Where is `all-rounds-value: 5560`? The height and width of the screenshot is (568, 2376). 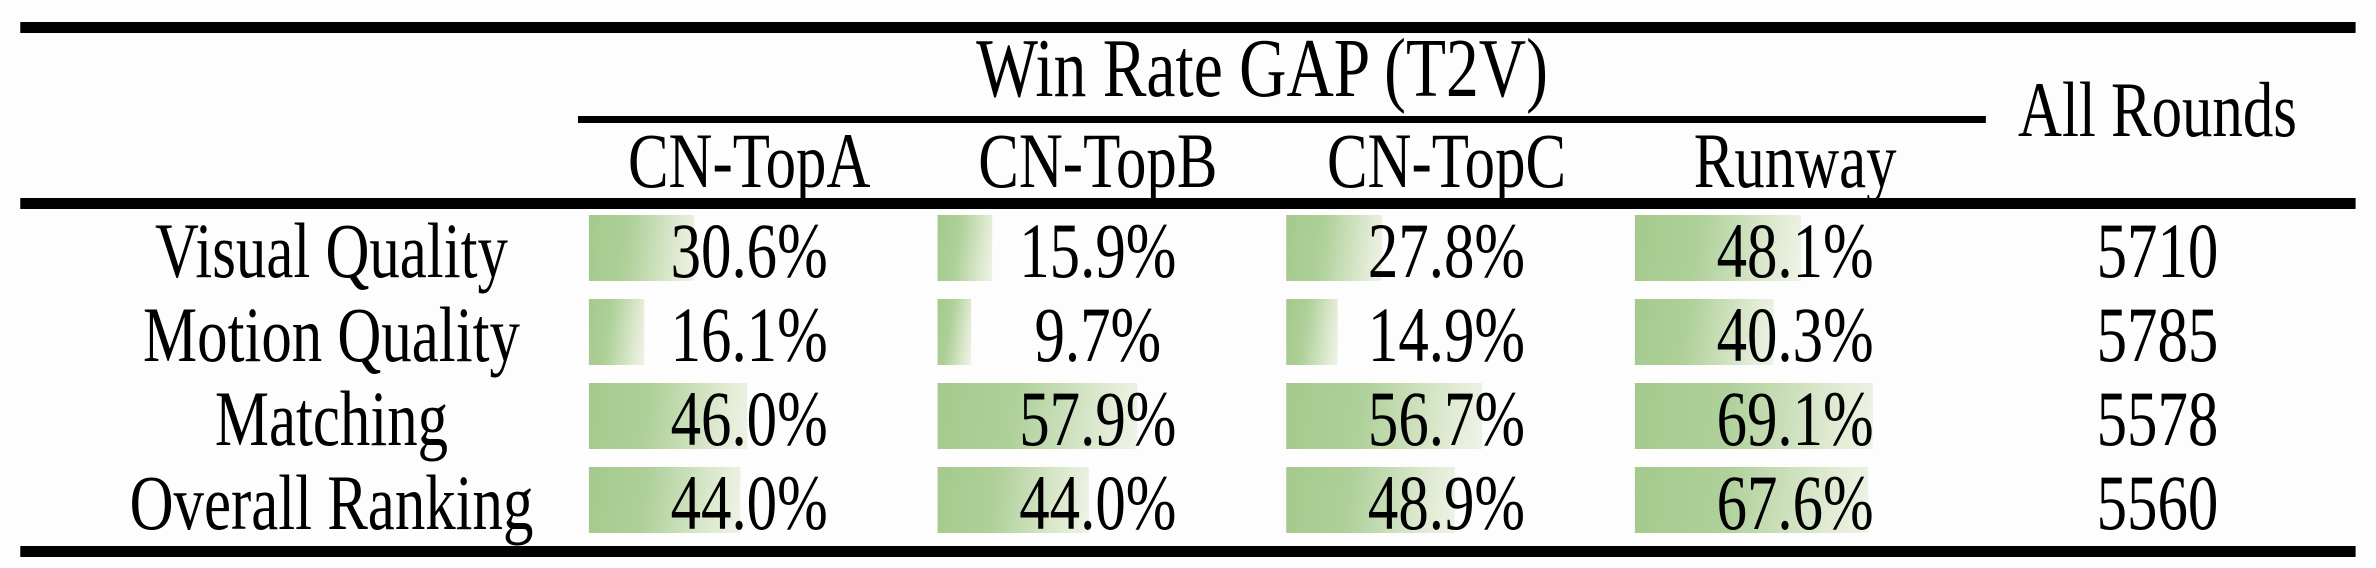
all-rounds-value: 5560 is located at coordinates (2157, 502).